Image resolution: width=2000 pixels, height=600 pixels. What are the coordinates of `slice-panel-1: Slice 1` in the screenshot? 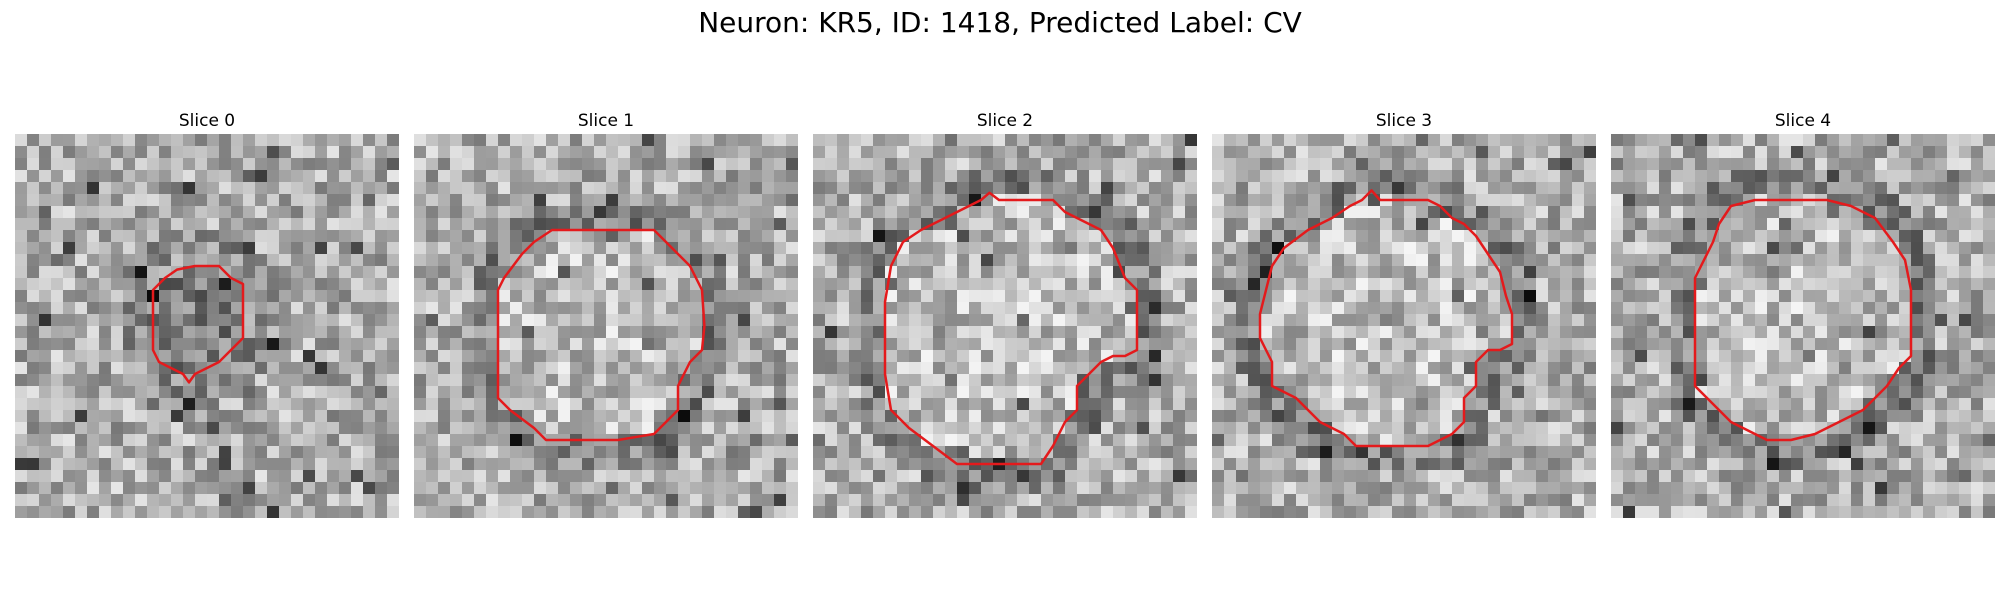 It's located at (606, 313).